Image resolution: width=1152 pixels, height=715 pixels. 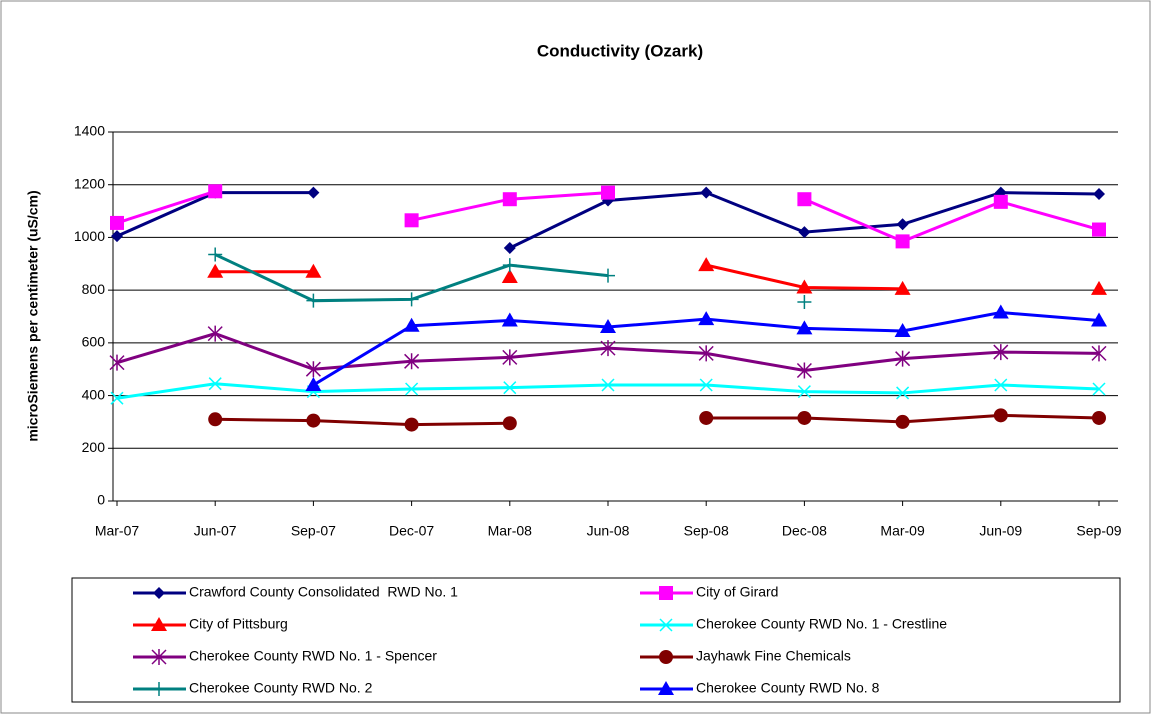 What do you see at coordinates (1000, 531) in the screenshot?
I see `x-tick-label: Jun-09` at bounding box center [1000, 531].